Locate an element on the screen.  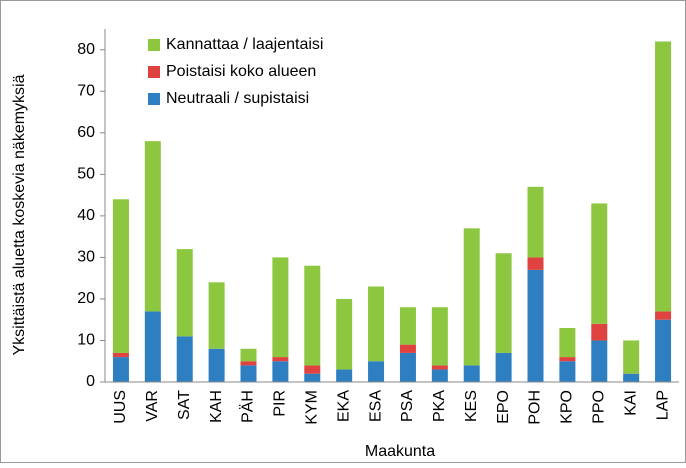
x-tick-label: LAP is located at coordinates (662, 405).